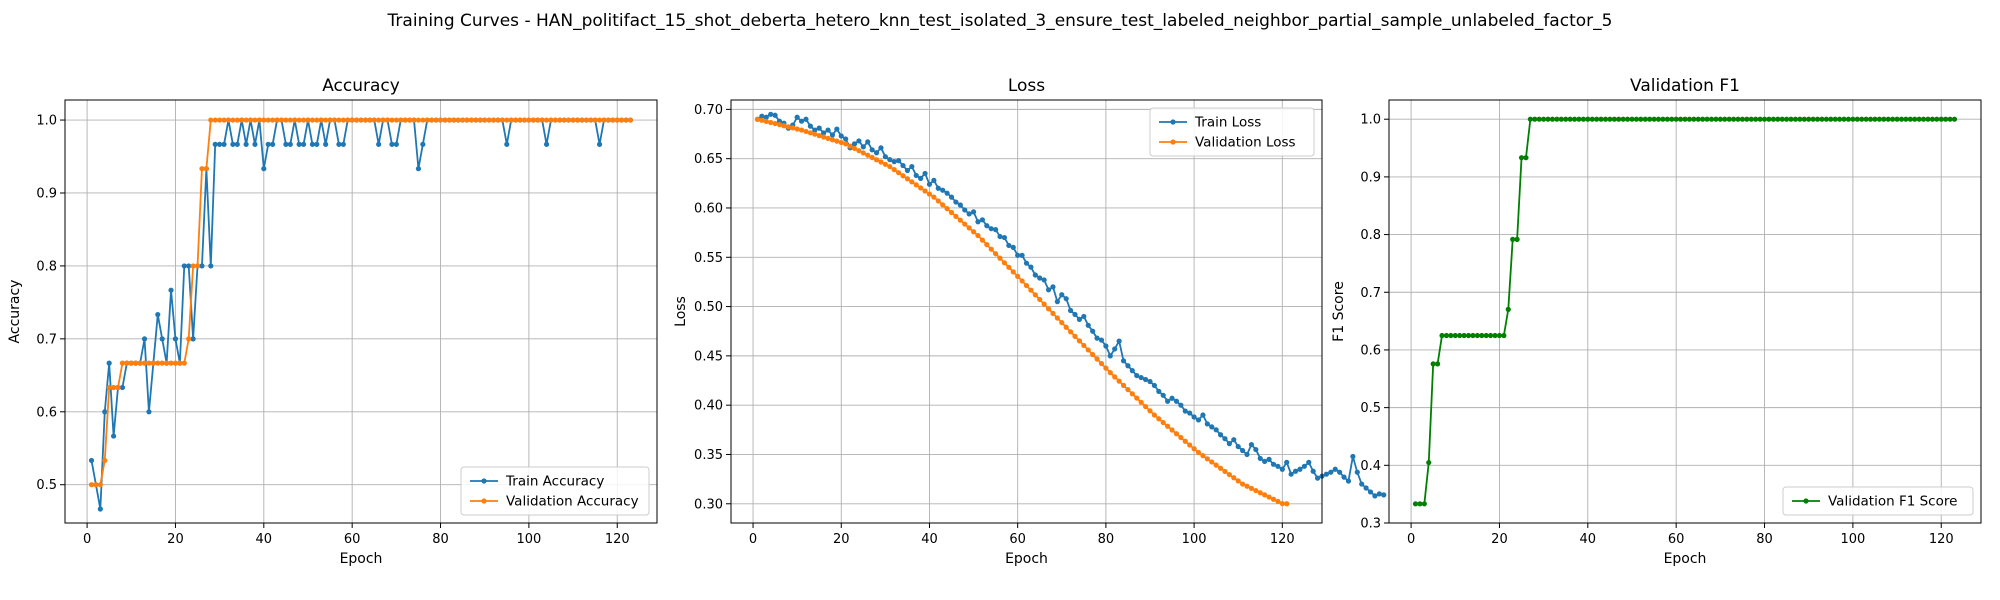 Image resolution: width=2000 pixels, height=600 pixels. Describe the element at coordinates (264, 539) in the screenshot. I see `x-tick-label: 40` at that location.